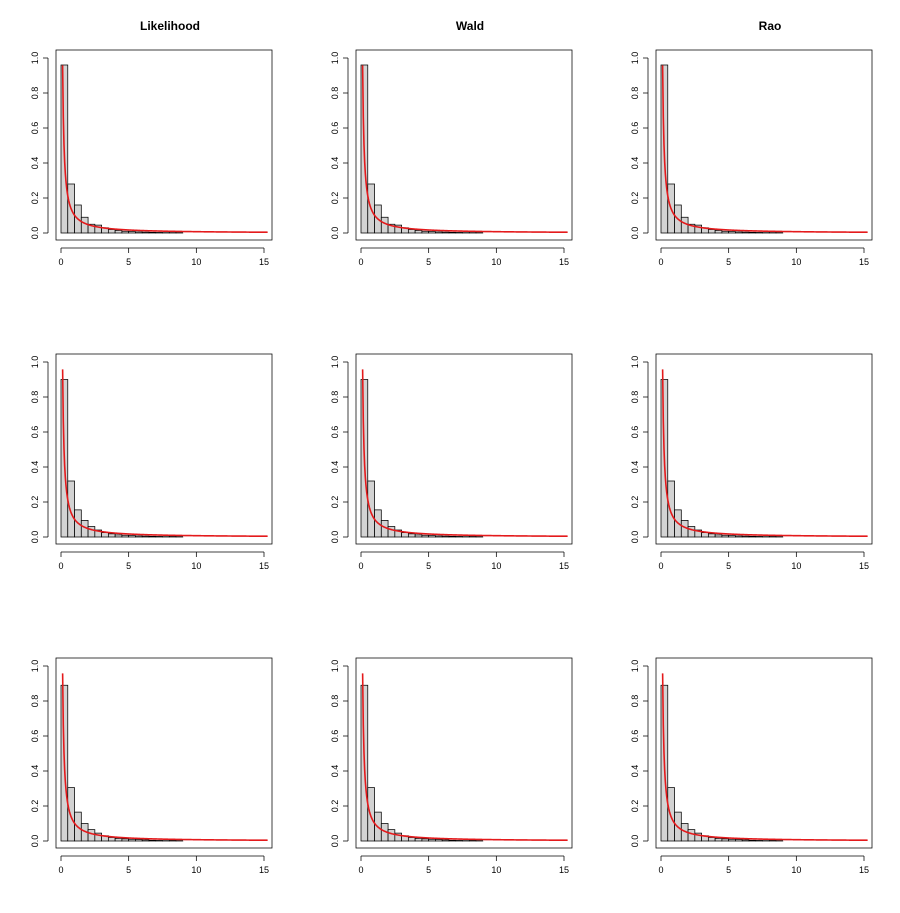 This screenshot has width=900, height=913. I want to click on histogram-panel: Rao 0 5 10 15 0.0 0.2 0.4 0.6 0.8 1.0, so click(751, 143).